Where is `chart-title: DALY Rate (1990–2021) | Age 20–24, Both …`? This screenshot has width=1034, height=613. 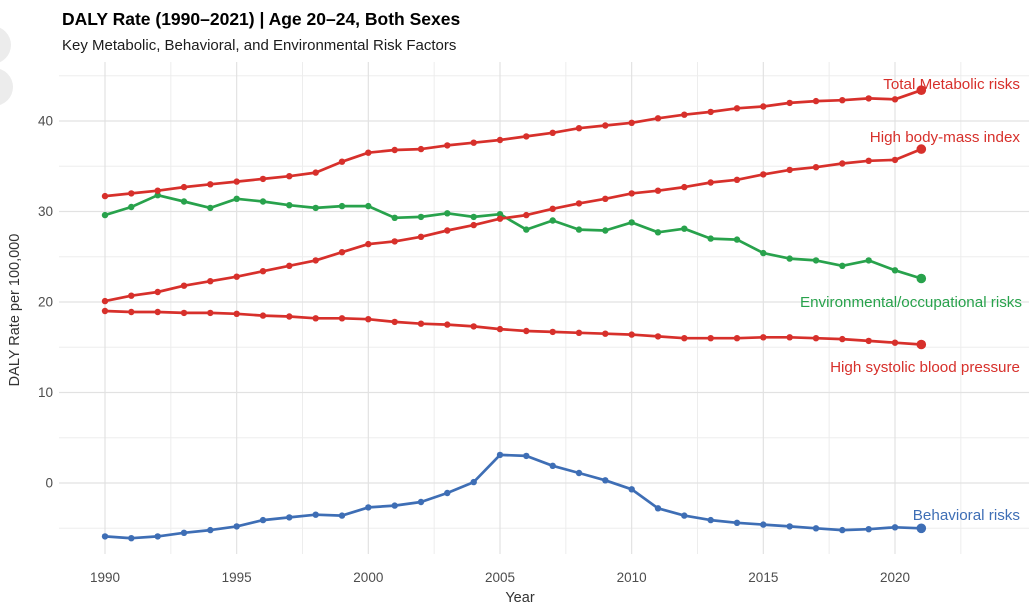
chart-title: DALY Rate (1990–2021) | Age 20–24, Both … is located at coordinates (261, 19).